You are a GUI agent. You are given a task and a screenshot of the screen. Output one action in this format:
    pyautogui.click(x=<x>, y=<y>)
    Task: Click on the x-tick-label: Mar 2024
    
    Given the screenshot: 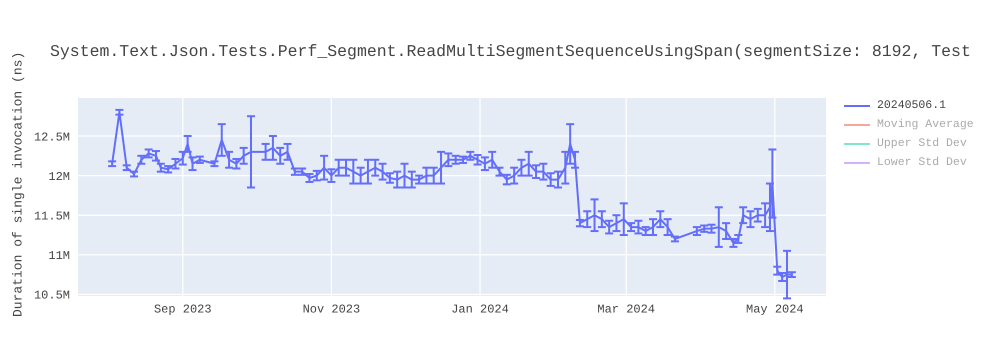 What is the action you would take?
    pyautogui.click(x=626, y=309)
    